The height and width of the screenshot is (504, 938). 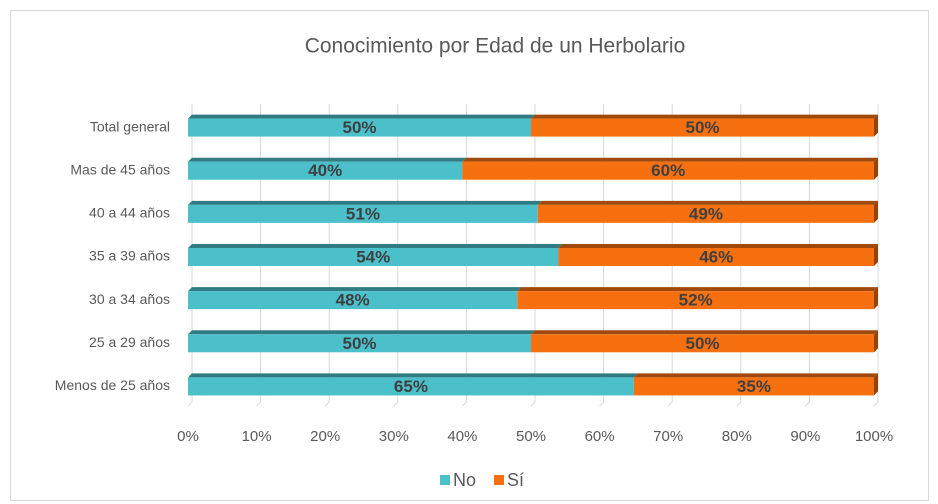 I want to click on x-tick-label: 100%, so click(x=874, y=436).